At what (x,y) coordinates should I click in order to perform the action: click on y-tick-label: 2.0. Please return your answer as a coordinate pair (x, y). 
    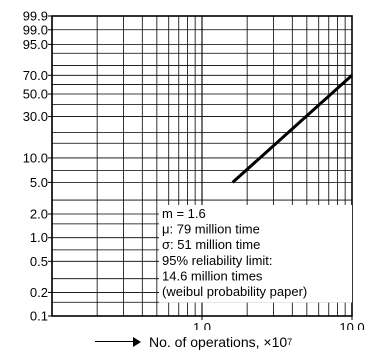
    Looking at the image, I should click on (39, 214).